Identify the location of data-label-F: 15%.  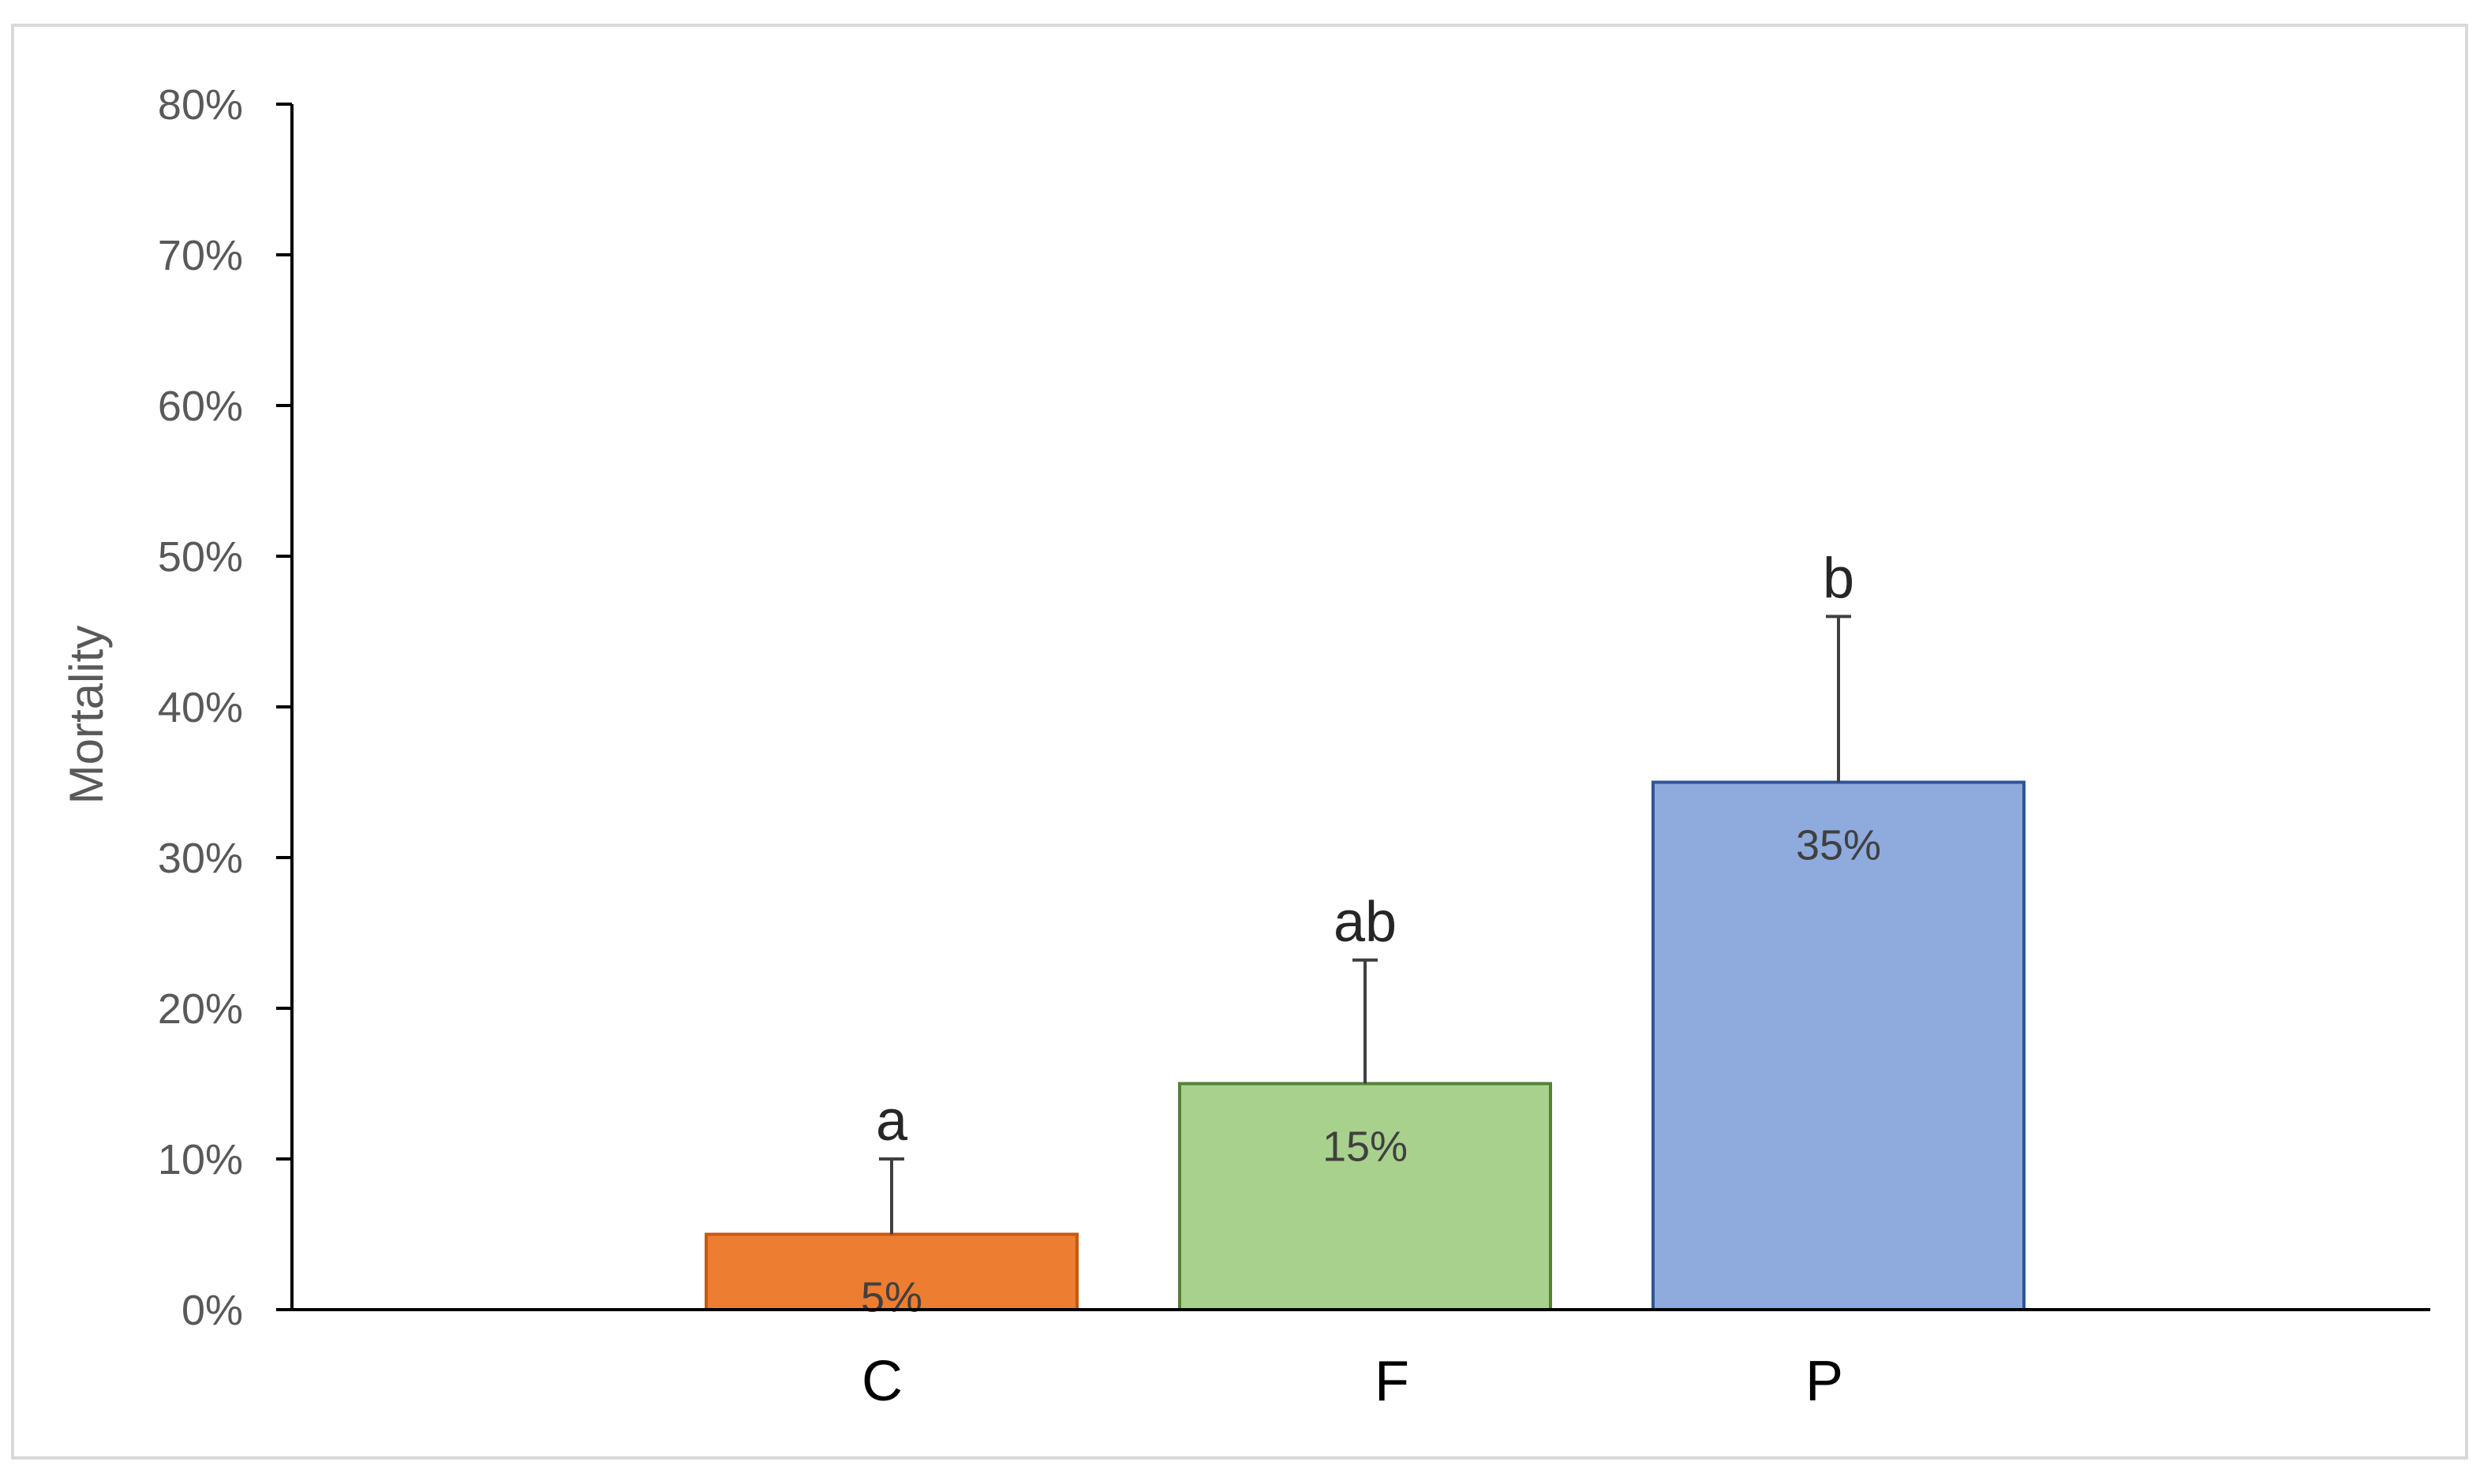
(1365, 1147).